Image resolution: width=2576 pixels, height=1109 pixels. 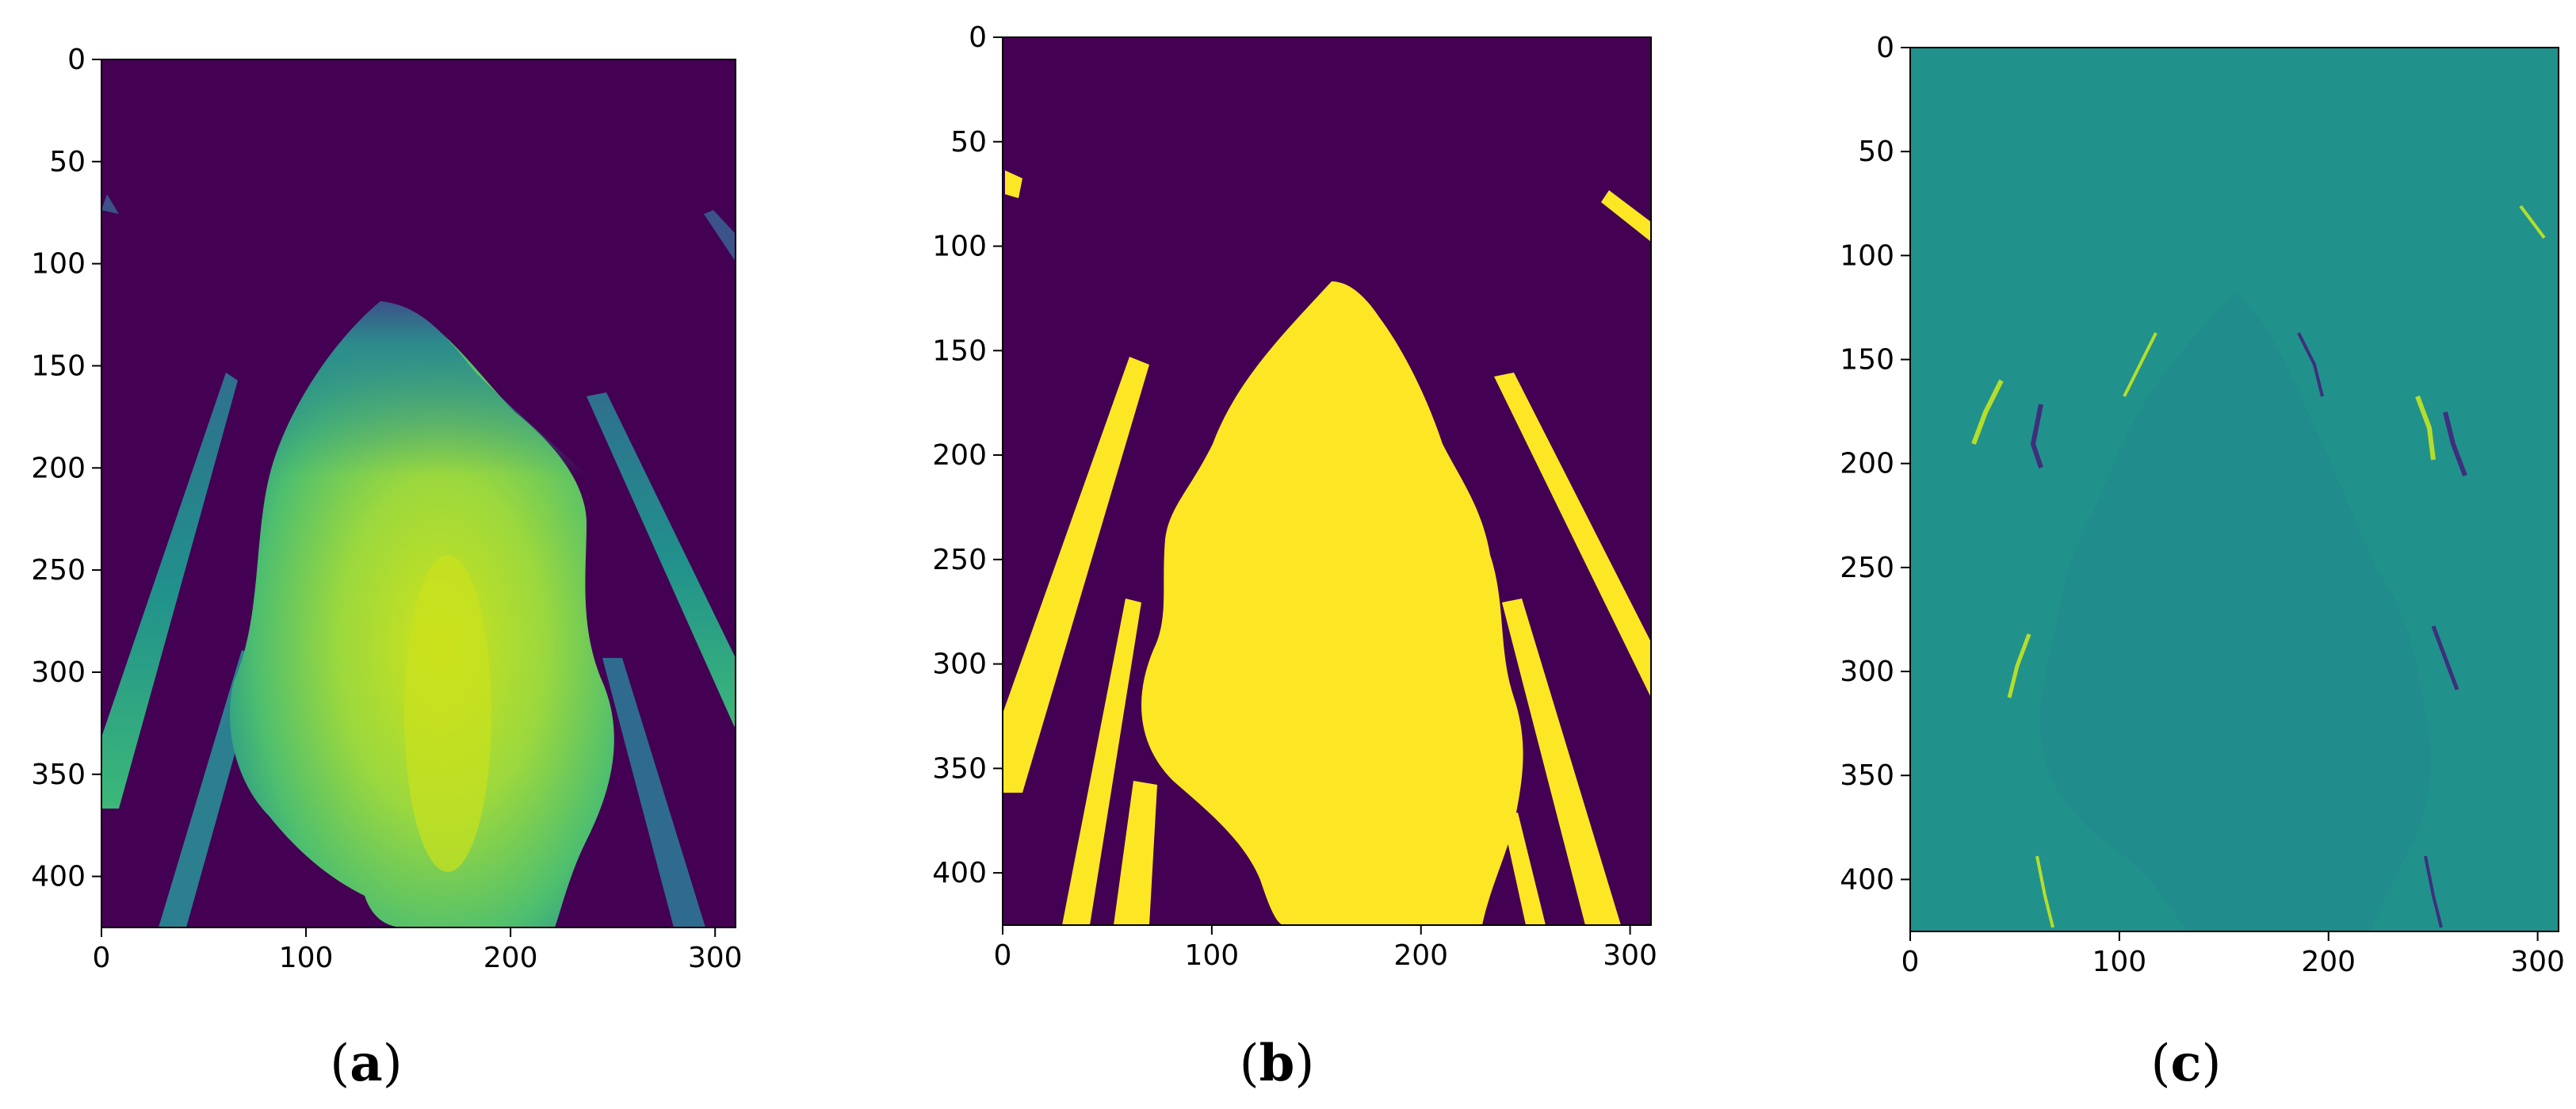 I want to click on panel-b-x-tick-label: 200, so click(x=1420, y=956).